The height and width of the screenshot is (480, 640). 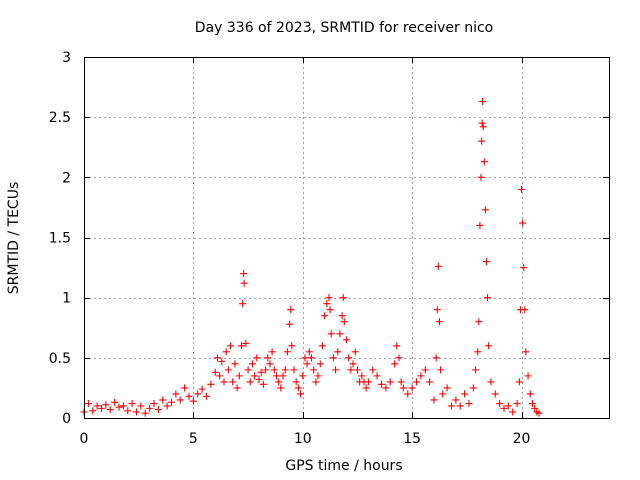 What do you see at coordinates (522, 439) in the screenshot?
I see `x-tick-label: 20` at bounding box center [522, 439].